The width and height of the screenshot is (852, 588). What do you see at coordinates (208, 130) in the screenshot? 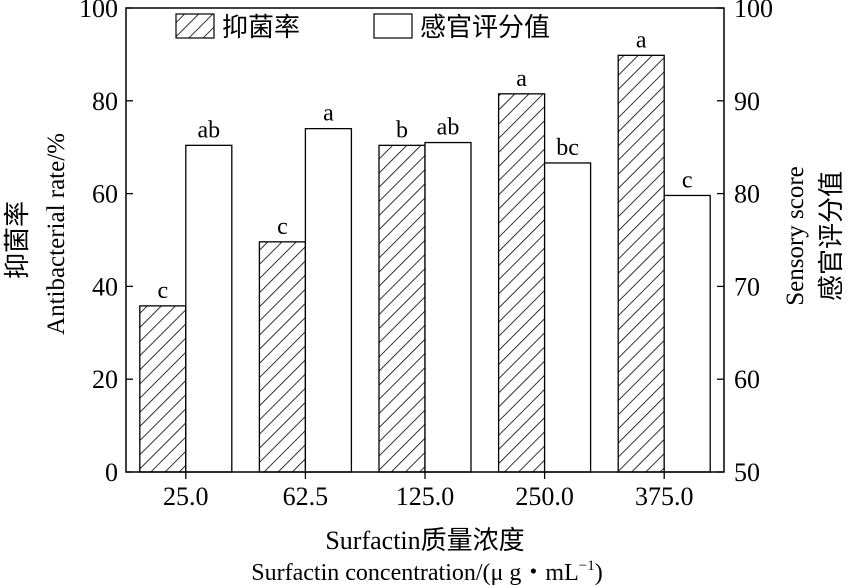
I see `letter-sensory-0: ab` at bounding box center [208, 130].